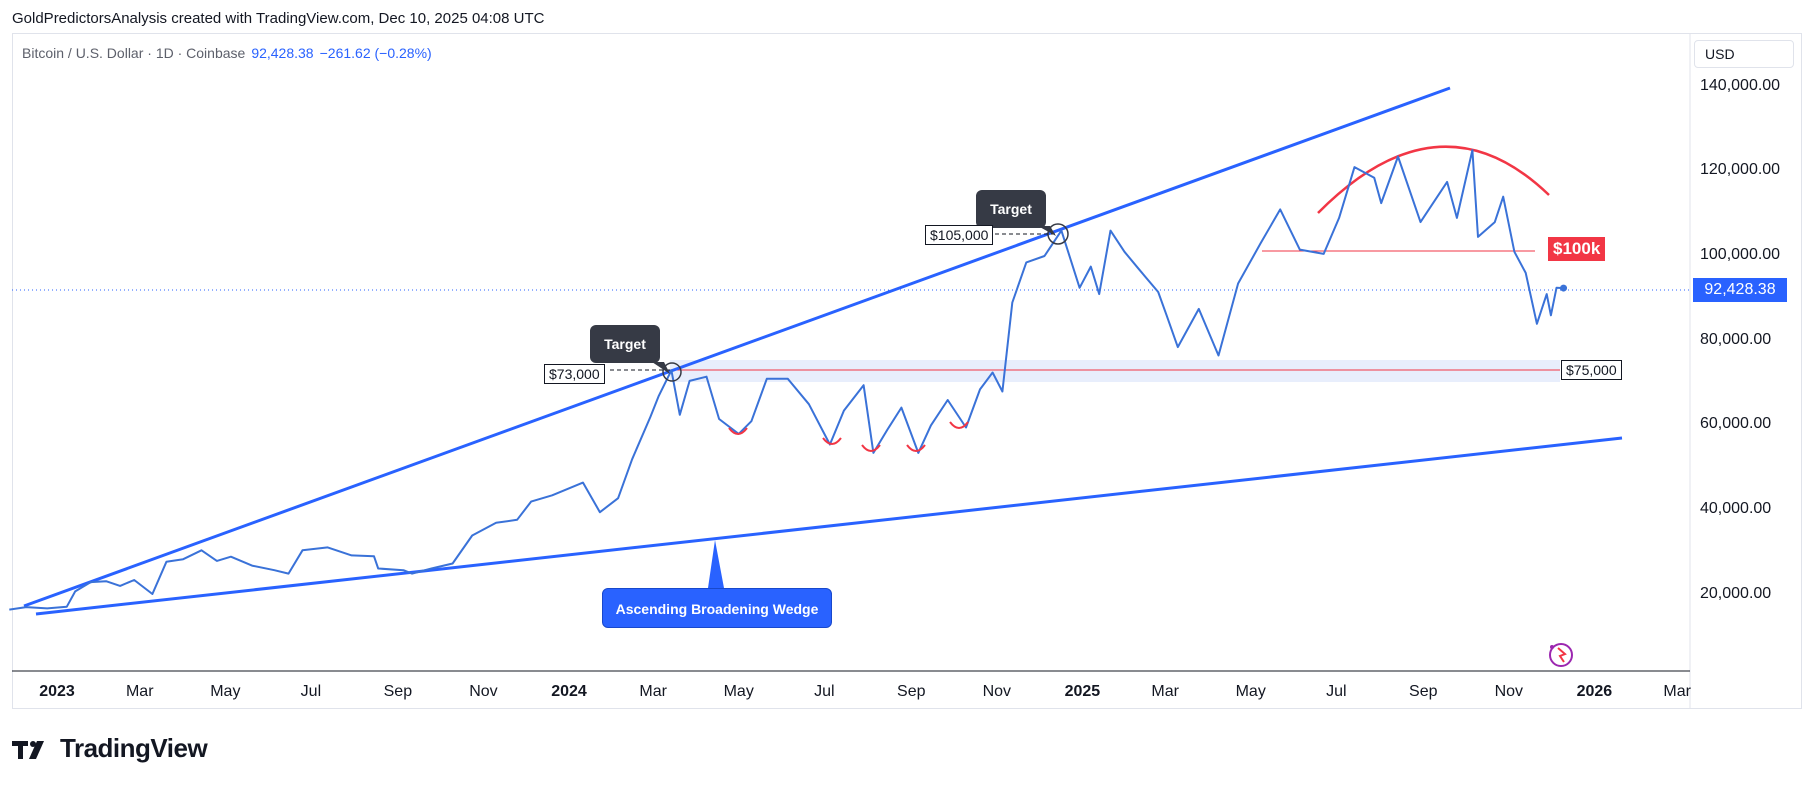 This screenshot has height=787, width=1814. What do you see at coordinates (1594, 691) in the screenshot?
I see `x-tick-label: 2026` at bounding box center [1594, 691].